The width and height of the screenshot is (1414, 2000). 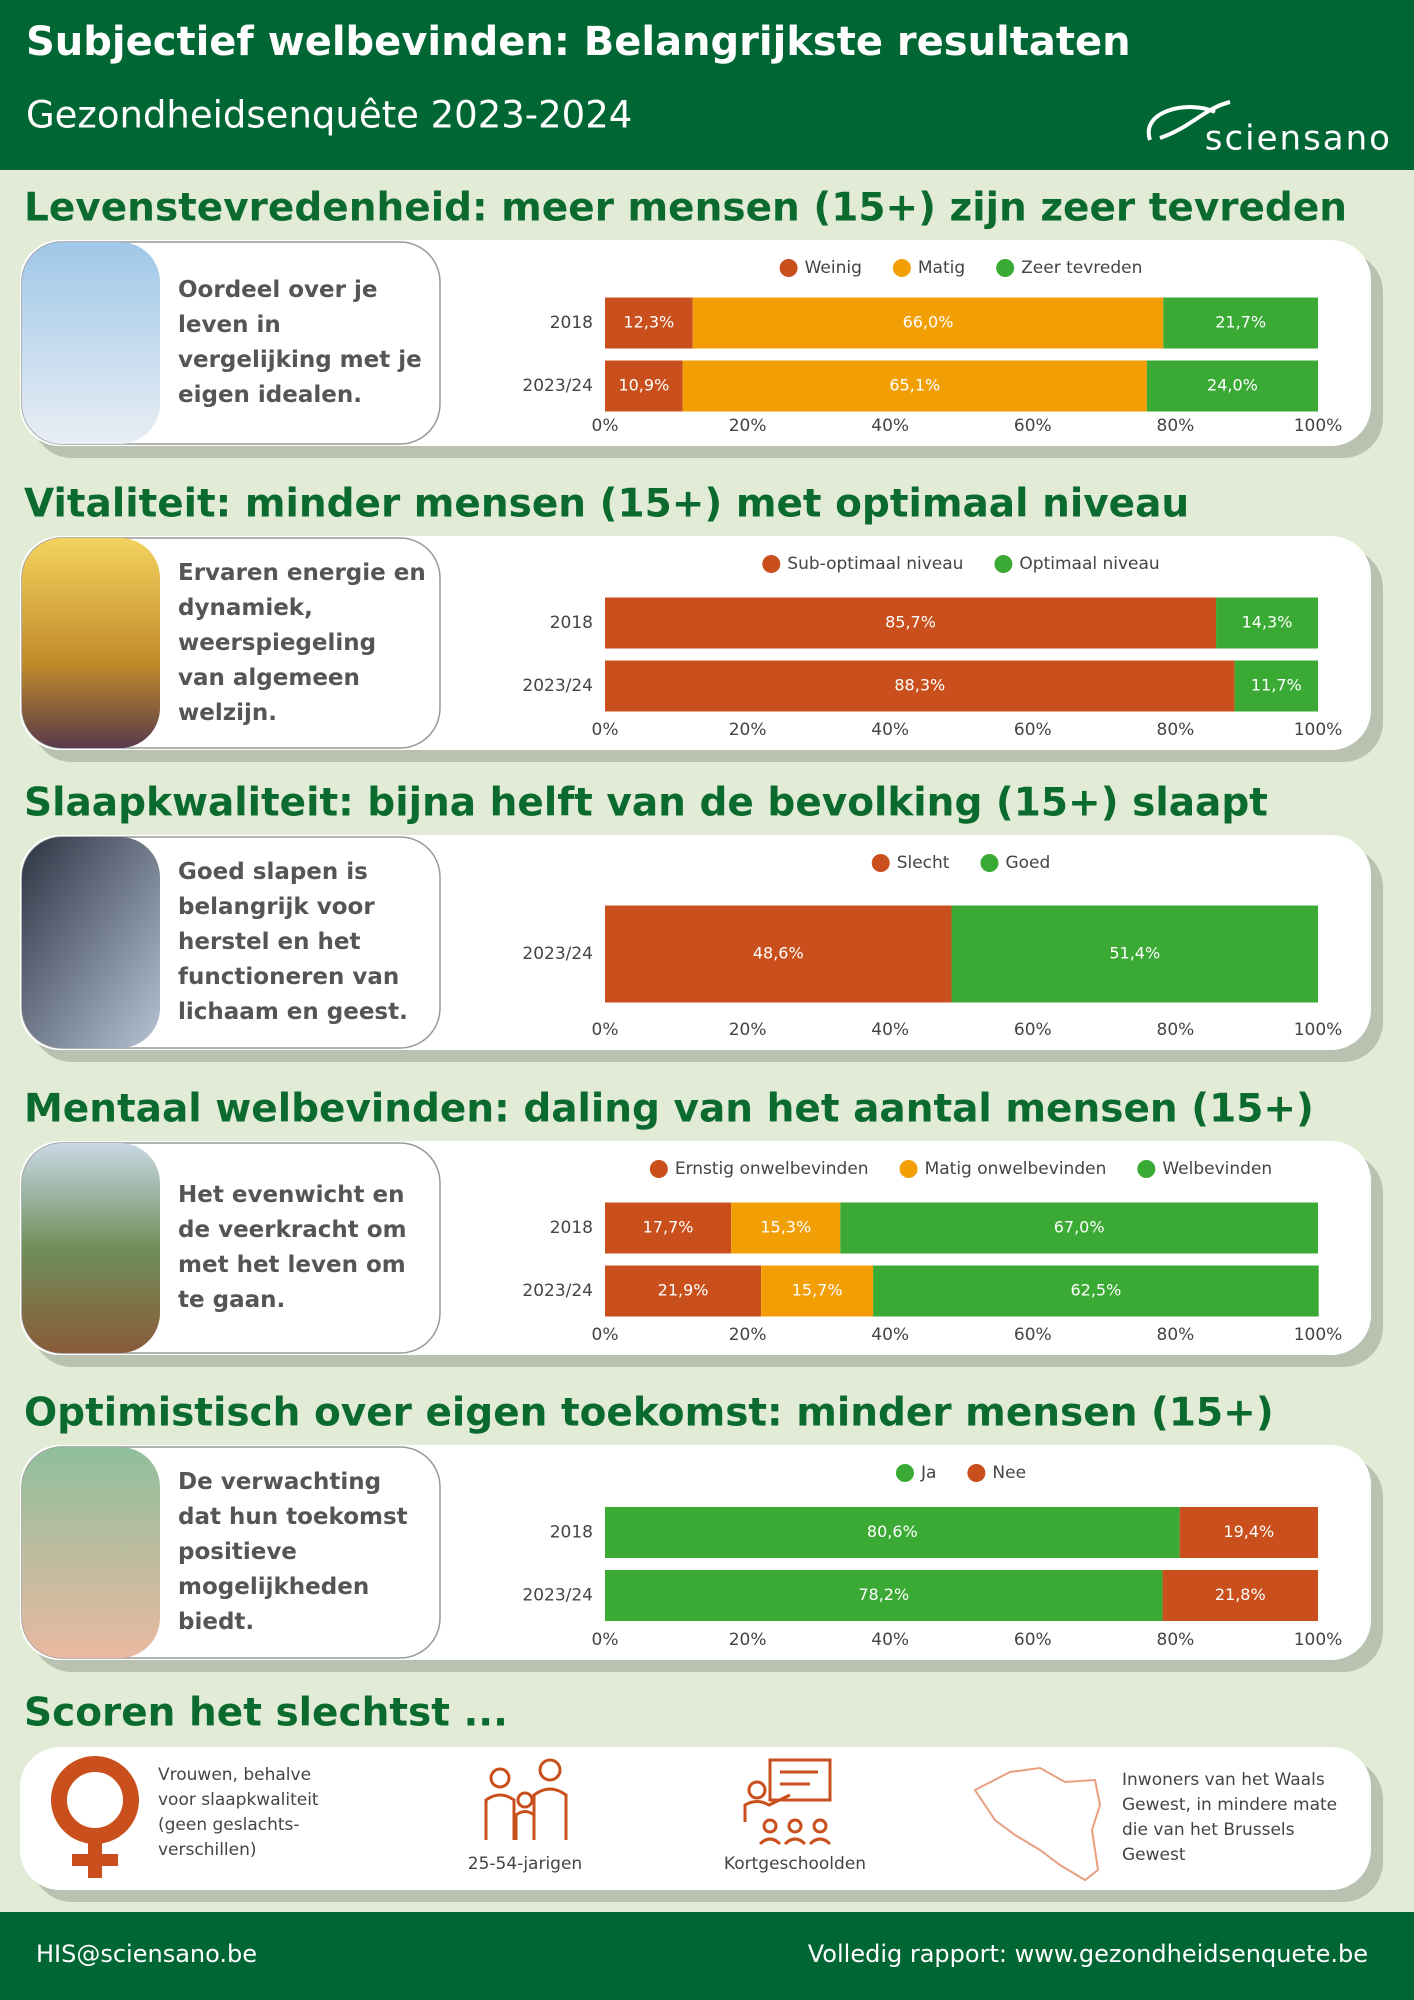 What do you see at coordinates (928, 322) in the screenshot?
I see `value-label: 66,0%` at bounding box center [928, 322].